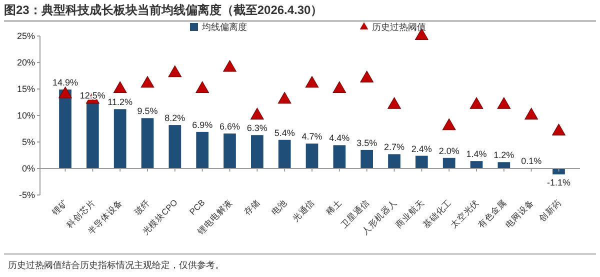 The height and width of the screenshot is (277, 600). What do you see at coordinates (28, 169) in the screenshot?
I see `y-tick-label: 0%` at bounding box center [28, 169].